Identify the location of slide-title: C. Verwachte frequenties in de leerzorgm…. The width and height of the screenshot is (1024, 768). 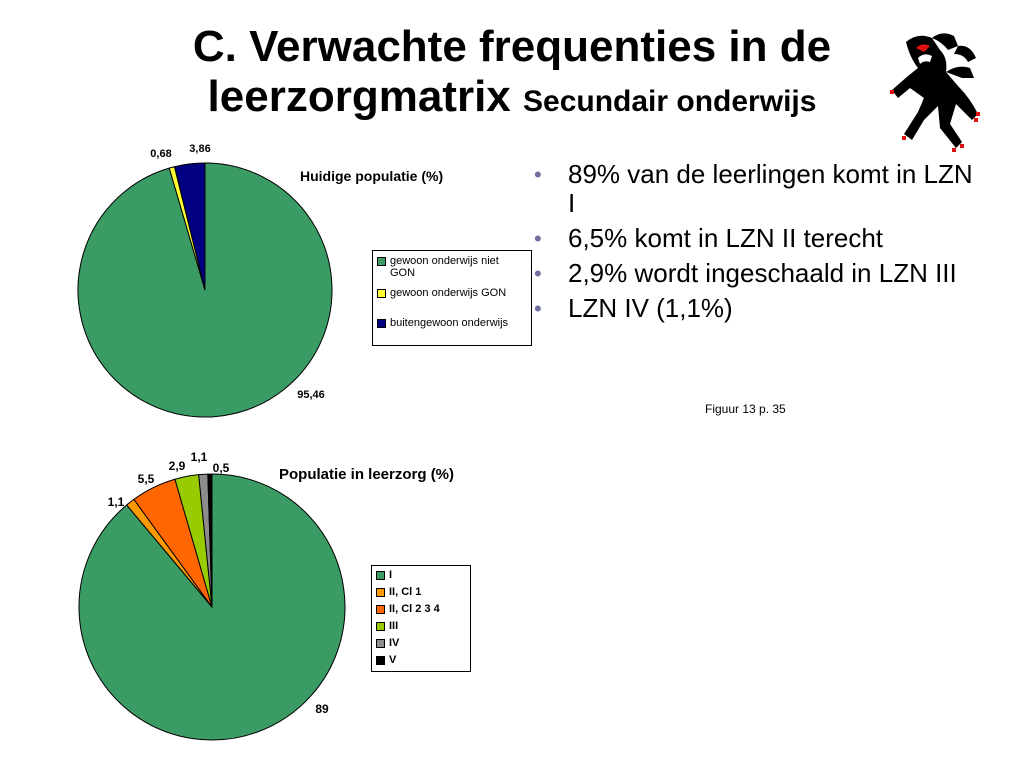
(512, 74).